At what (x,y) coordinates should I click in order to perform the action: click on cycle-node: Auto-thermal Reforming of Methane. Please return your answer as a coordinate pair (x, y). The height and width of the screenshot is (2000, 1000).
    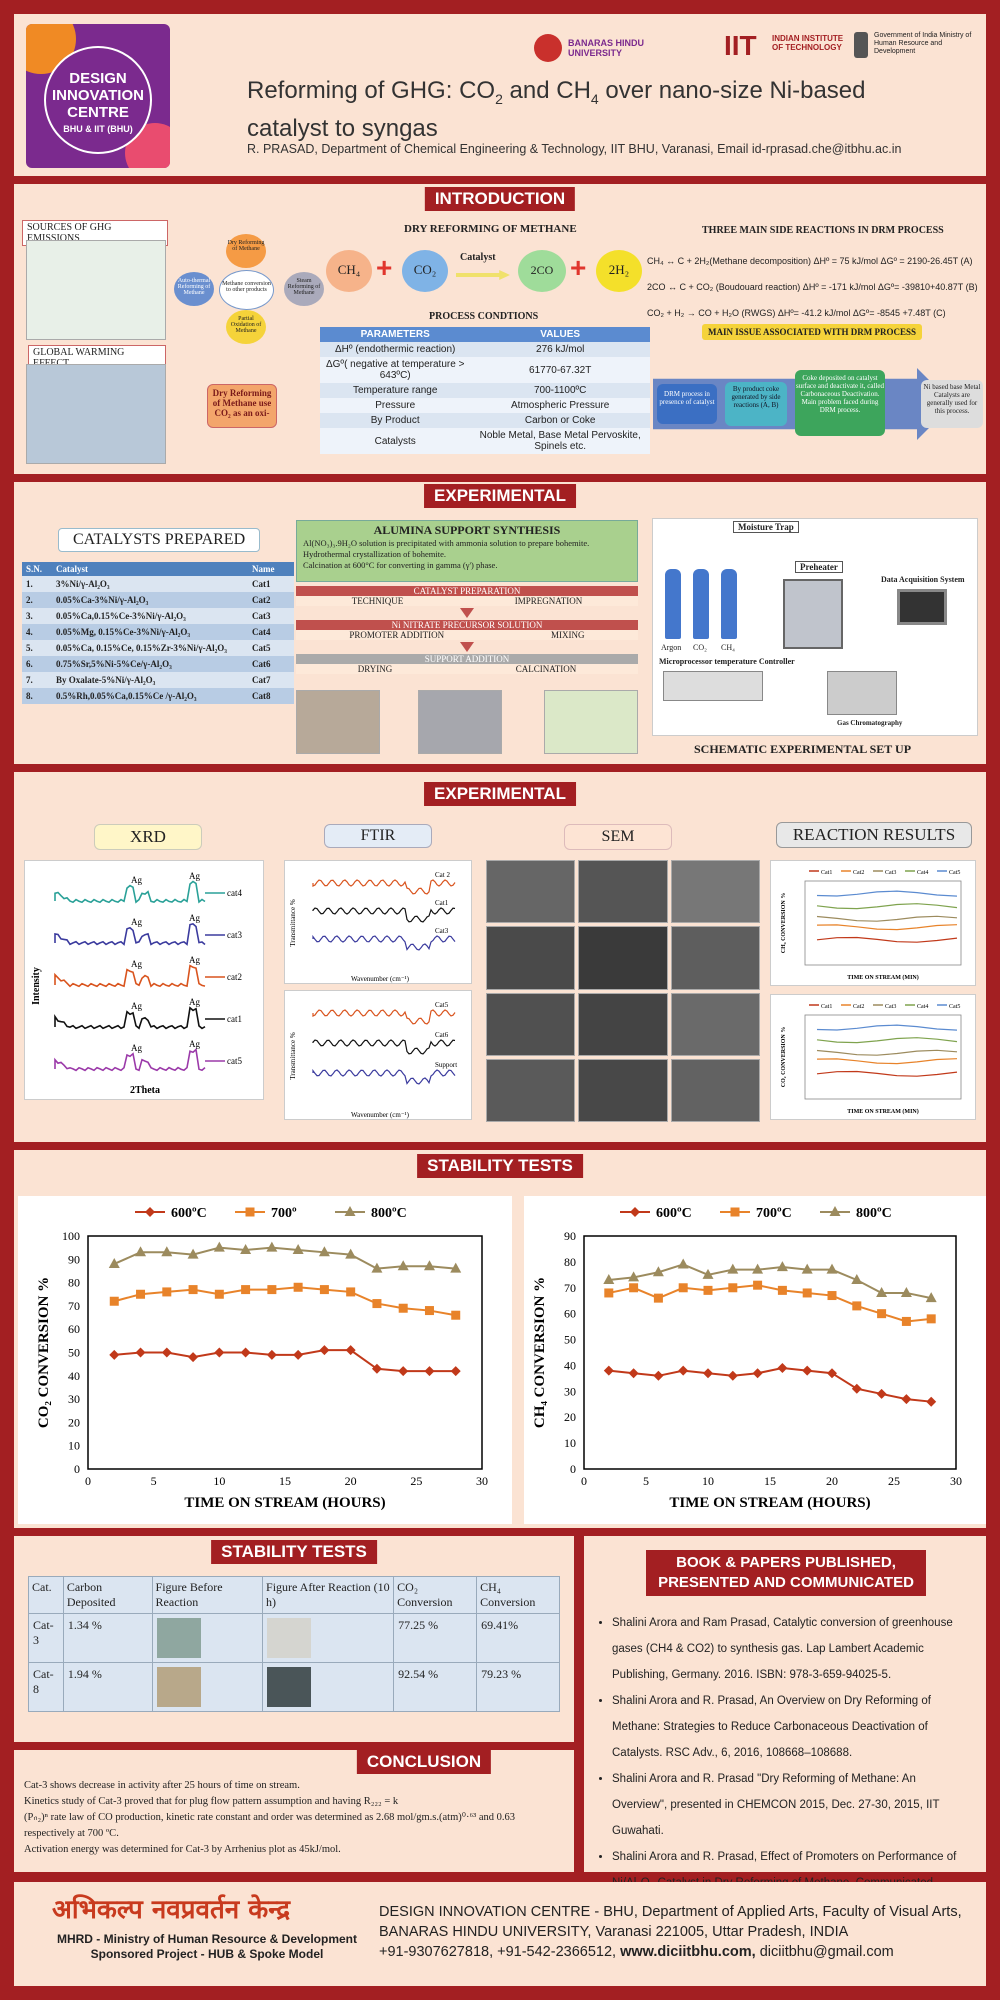
    Looking at the image, I should click on (194, 289).